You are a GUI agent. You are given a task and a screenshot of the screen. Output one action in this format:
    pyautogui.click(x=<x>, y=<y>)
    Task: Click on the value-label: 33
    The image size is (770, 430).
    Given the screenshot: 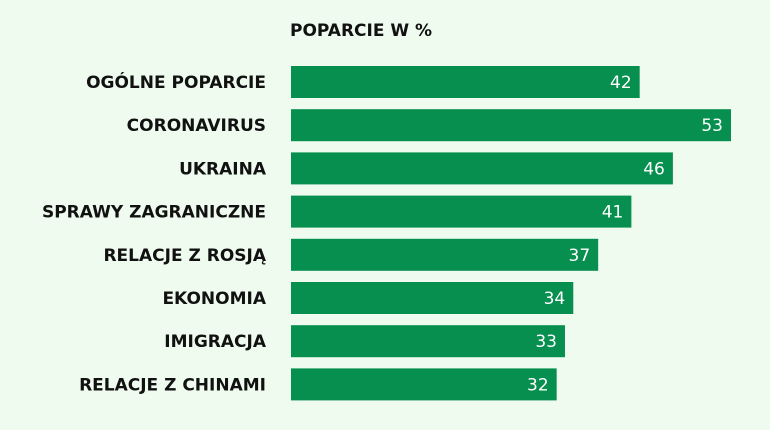 What is the action you would take?
    pyautogui.click(x=546, y=342)
    